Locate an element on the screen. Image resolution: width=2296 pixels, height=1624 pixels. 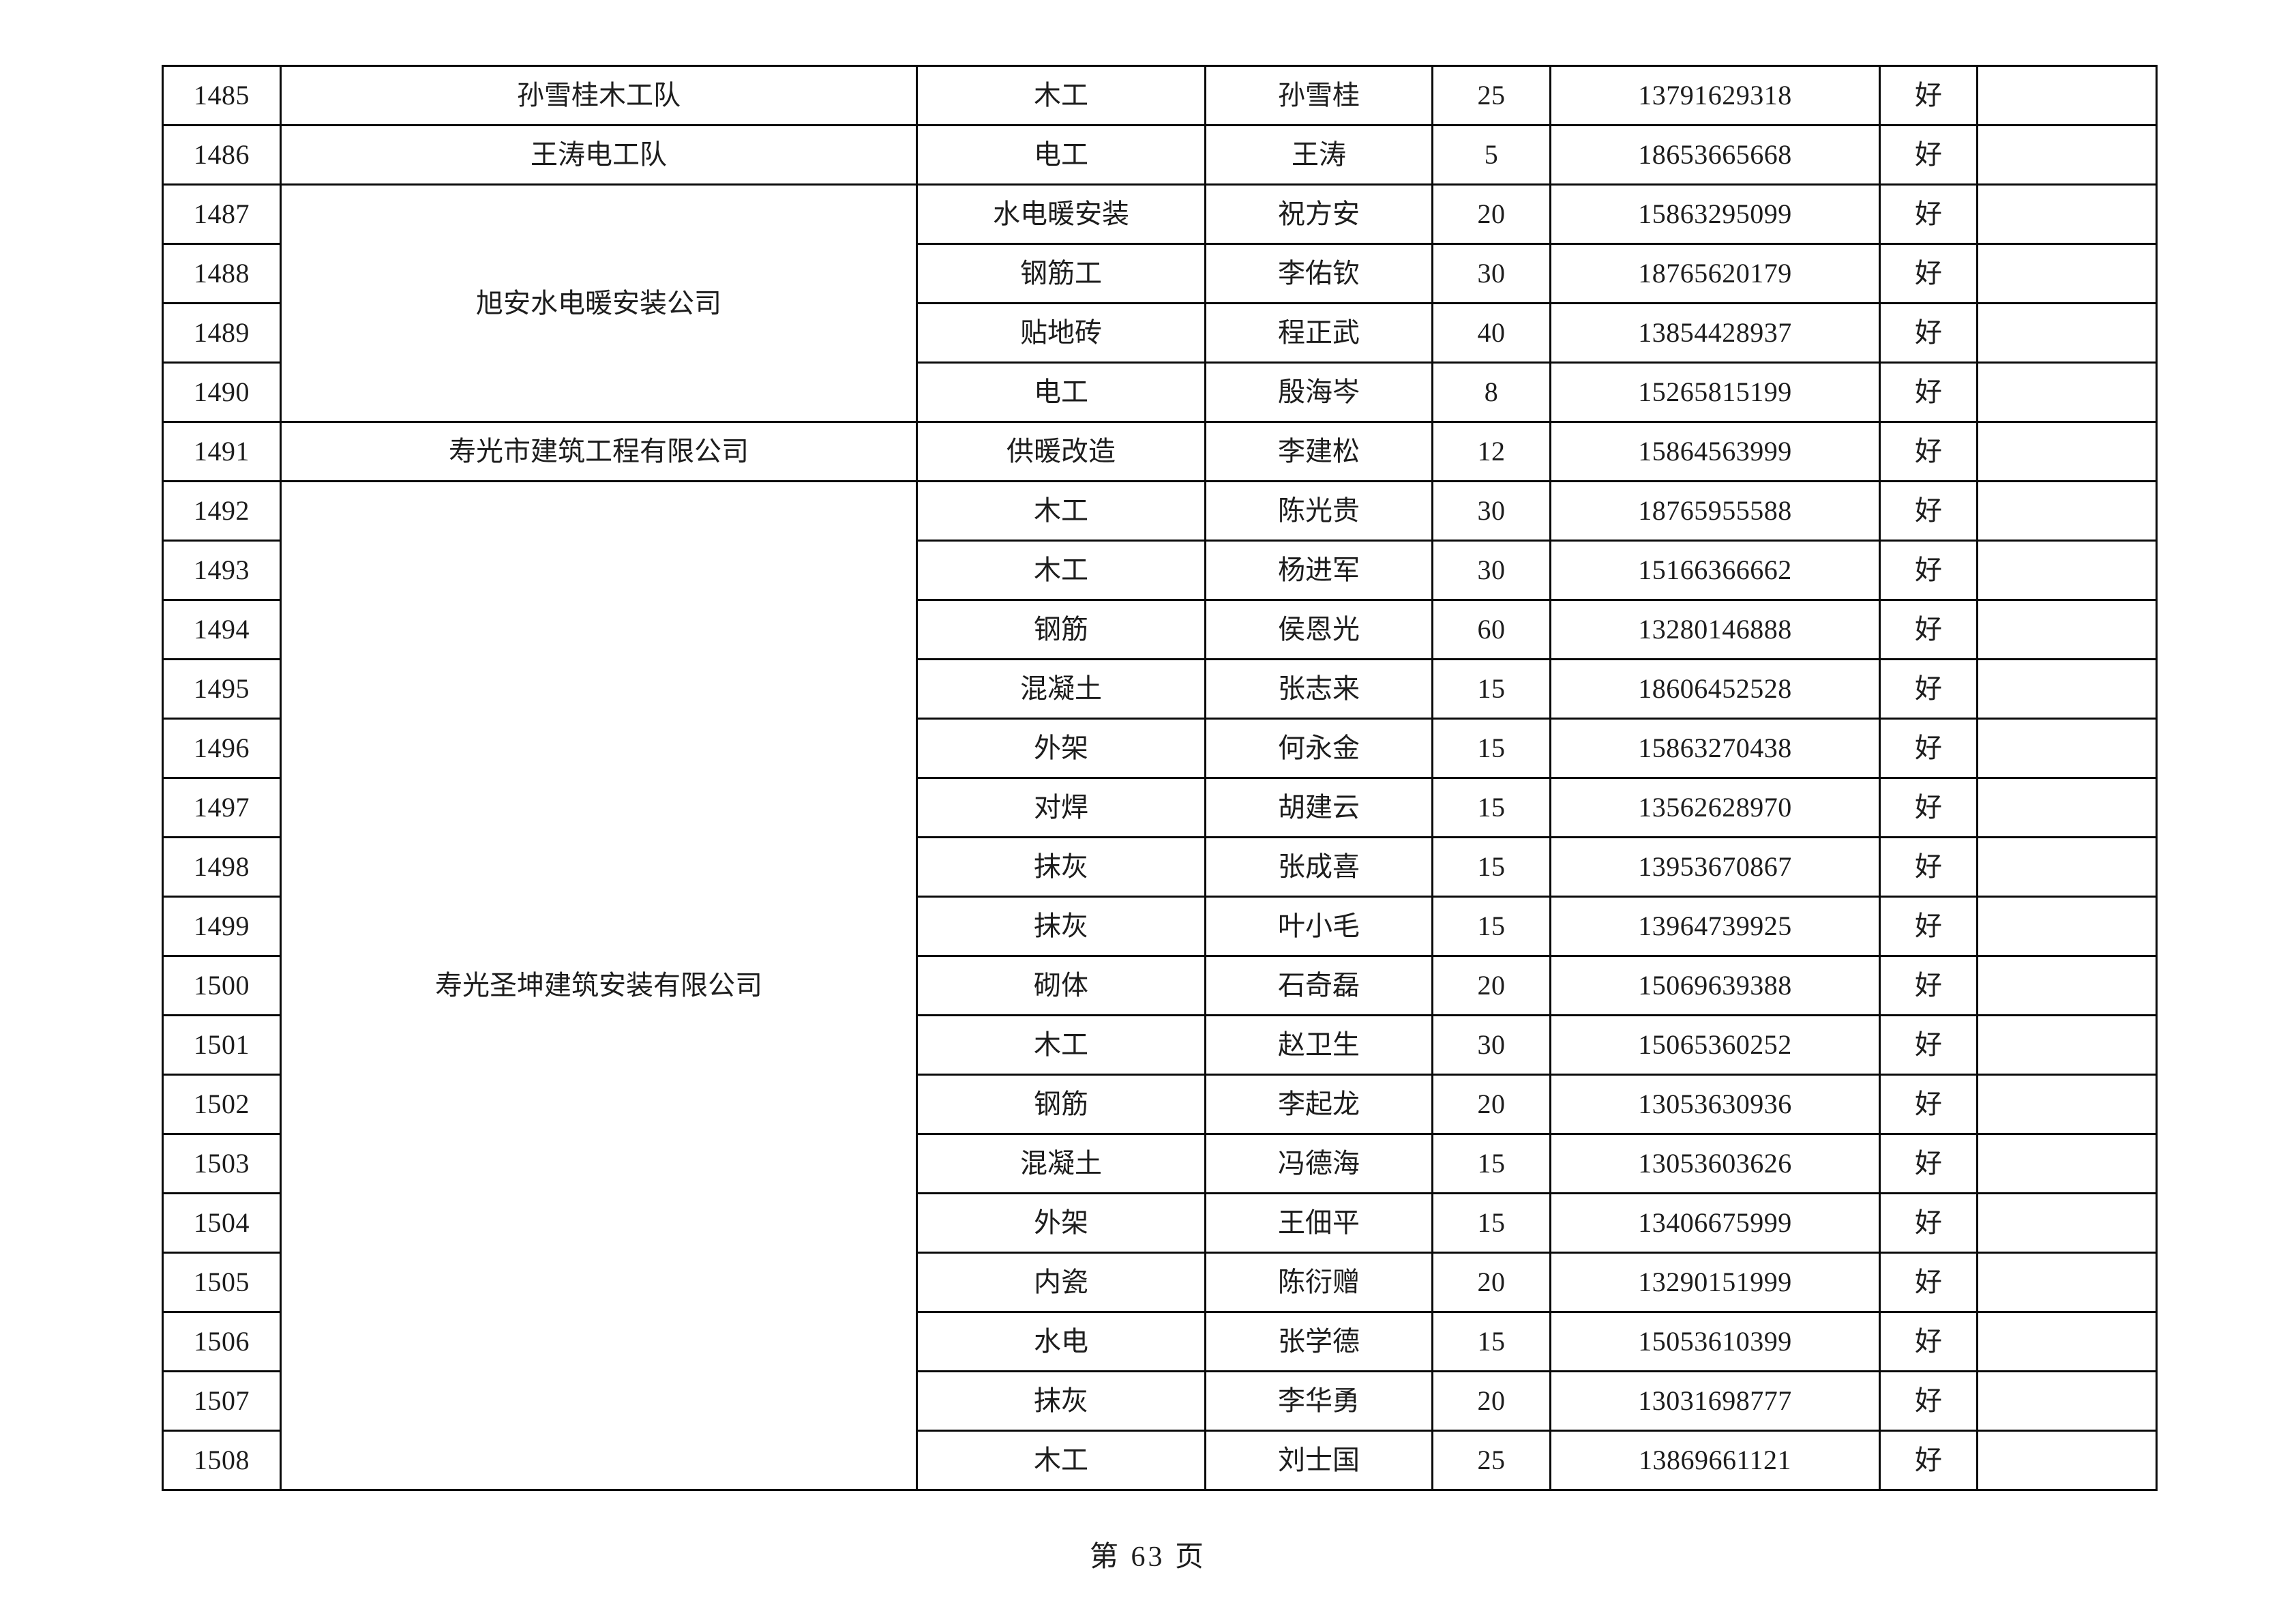
cell-contact-phone: 13854428937 is located at coordinates (1715, 333).